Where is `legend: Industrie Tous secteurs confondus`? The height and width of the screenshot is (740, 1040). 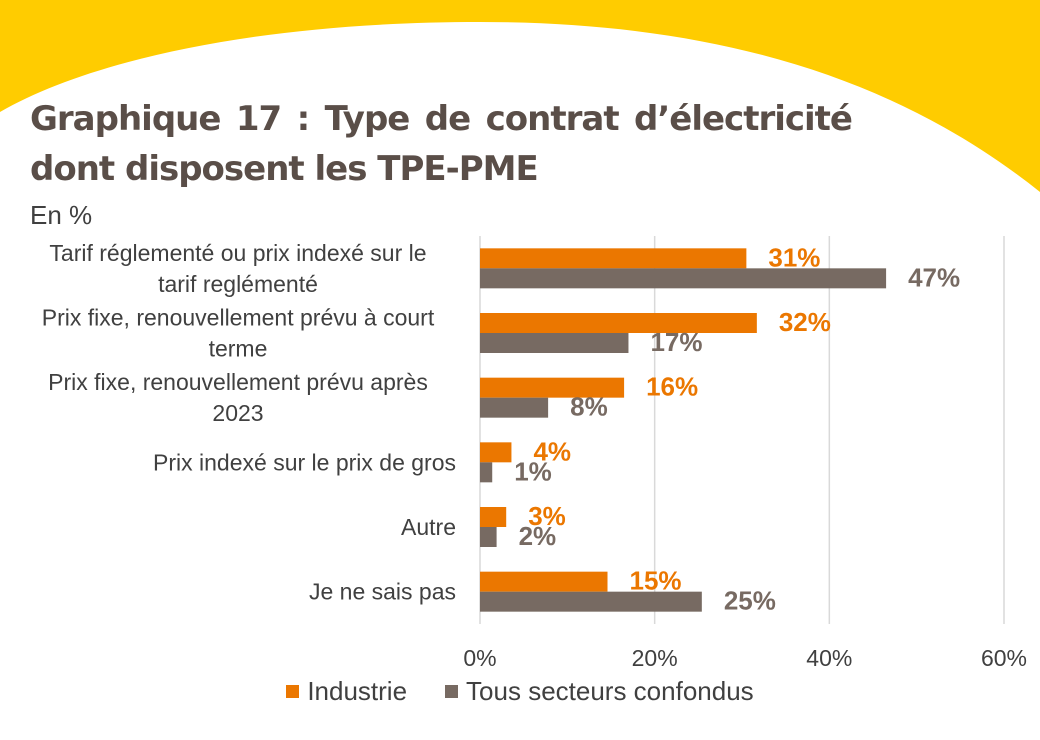 legend: Industrie Tous secteurs confondus is located at coordinates (520, 691).